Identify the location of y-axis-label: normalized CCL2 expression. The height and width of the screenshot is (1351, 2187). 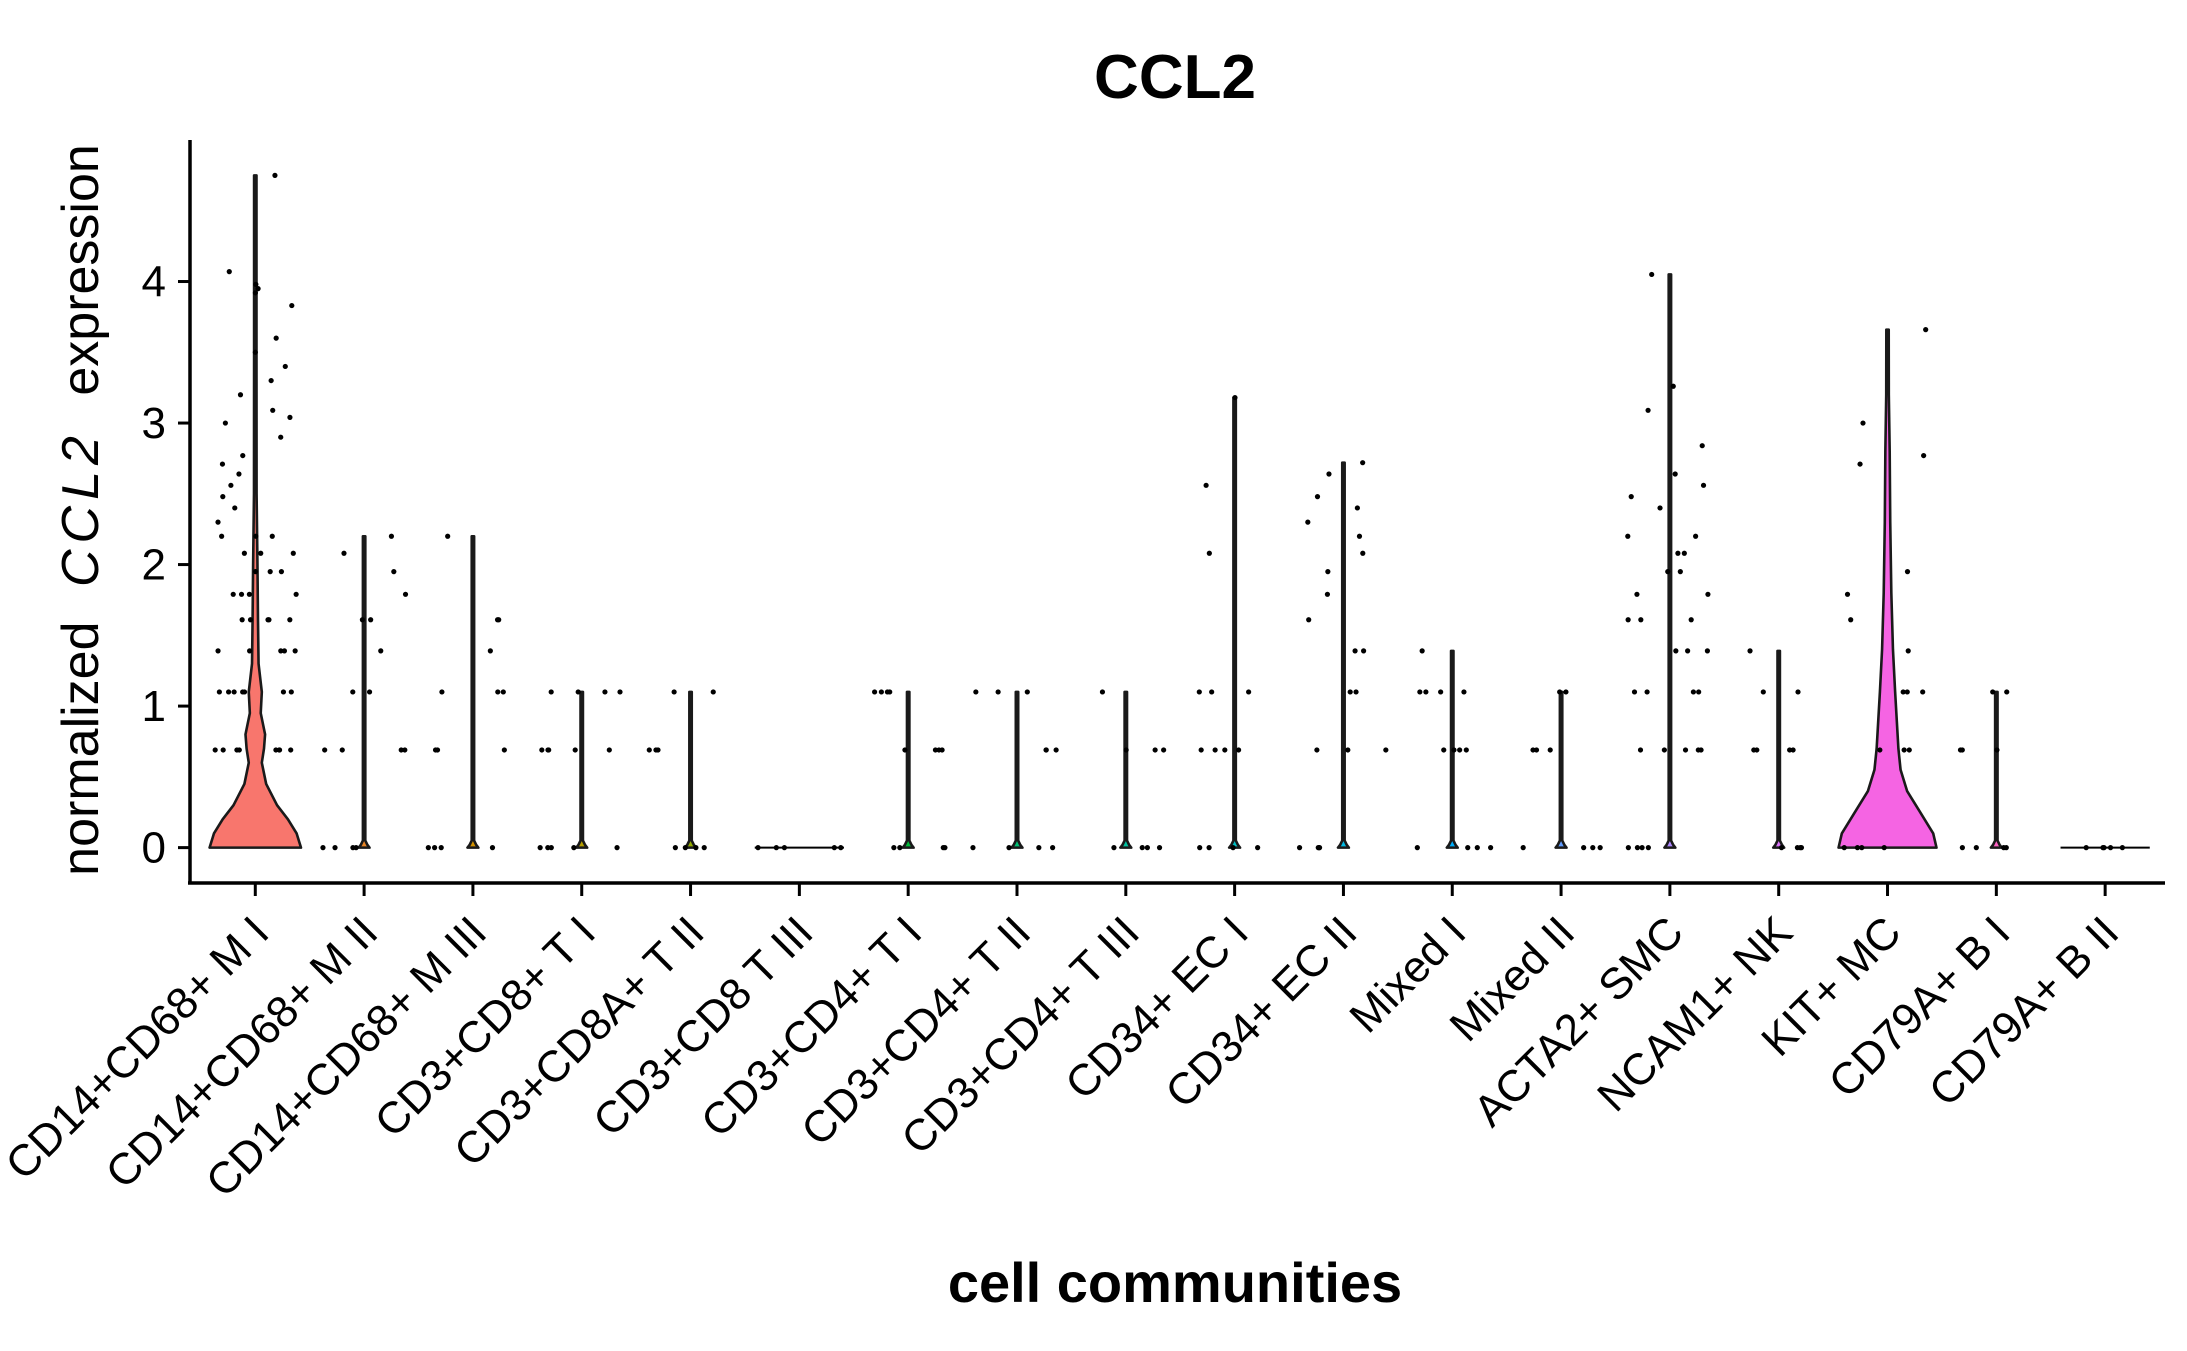
(81, 510).